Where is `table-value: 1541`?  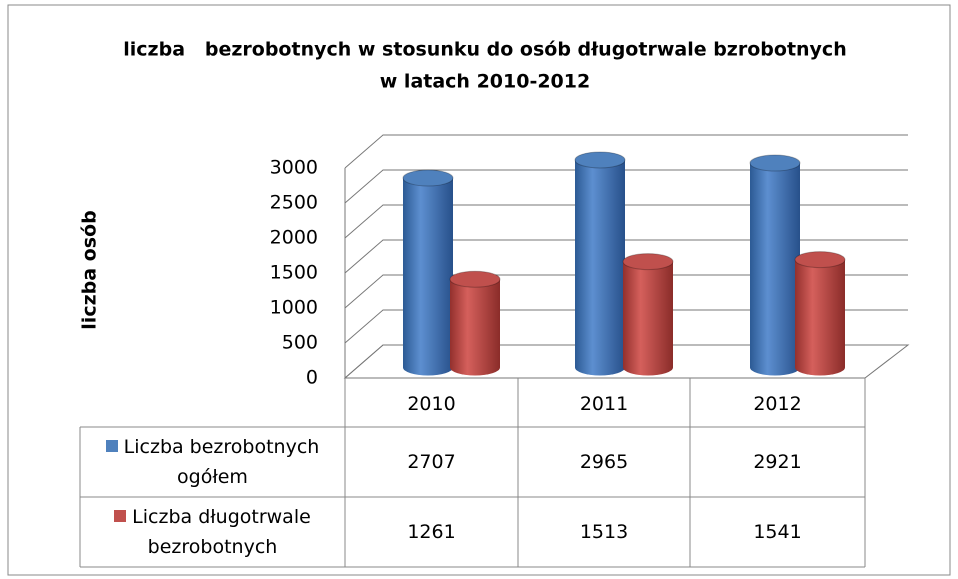 table-value: 1541 is located at coordinates (777, 532).